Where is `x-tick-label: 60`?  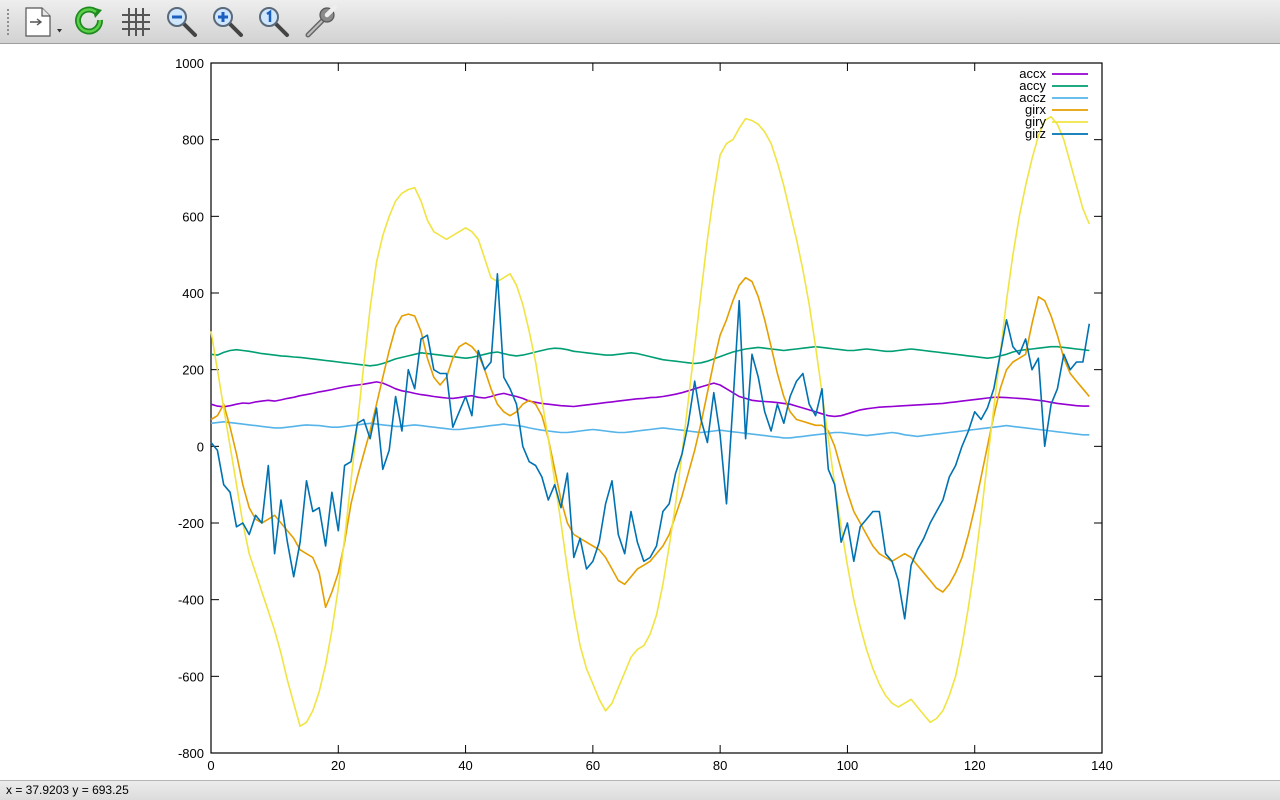
x-tick-label: 60 is located at coordinates (593, 765).